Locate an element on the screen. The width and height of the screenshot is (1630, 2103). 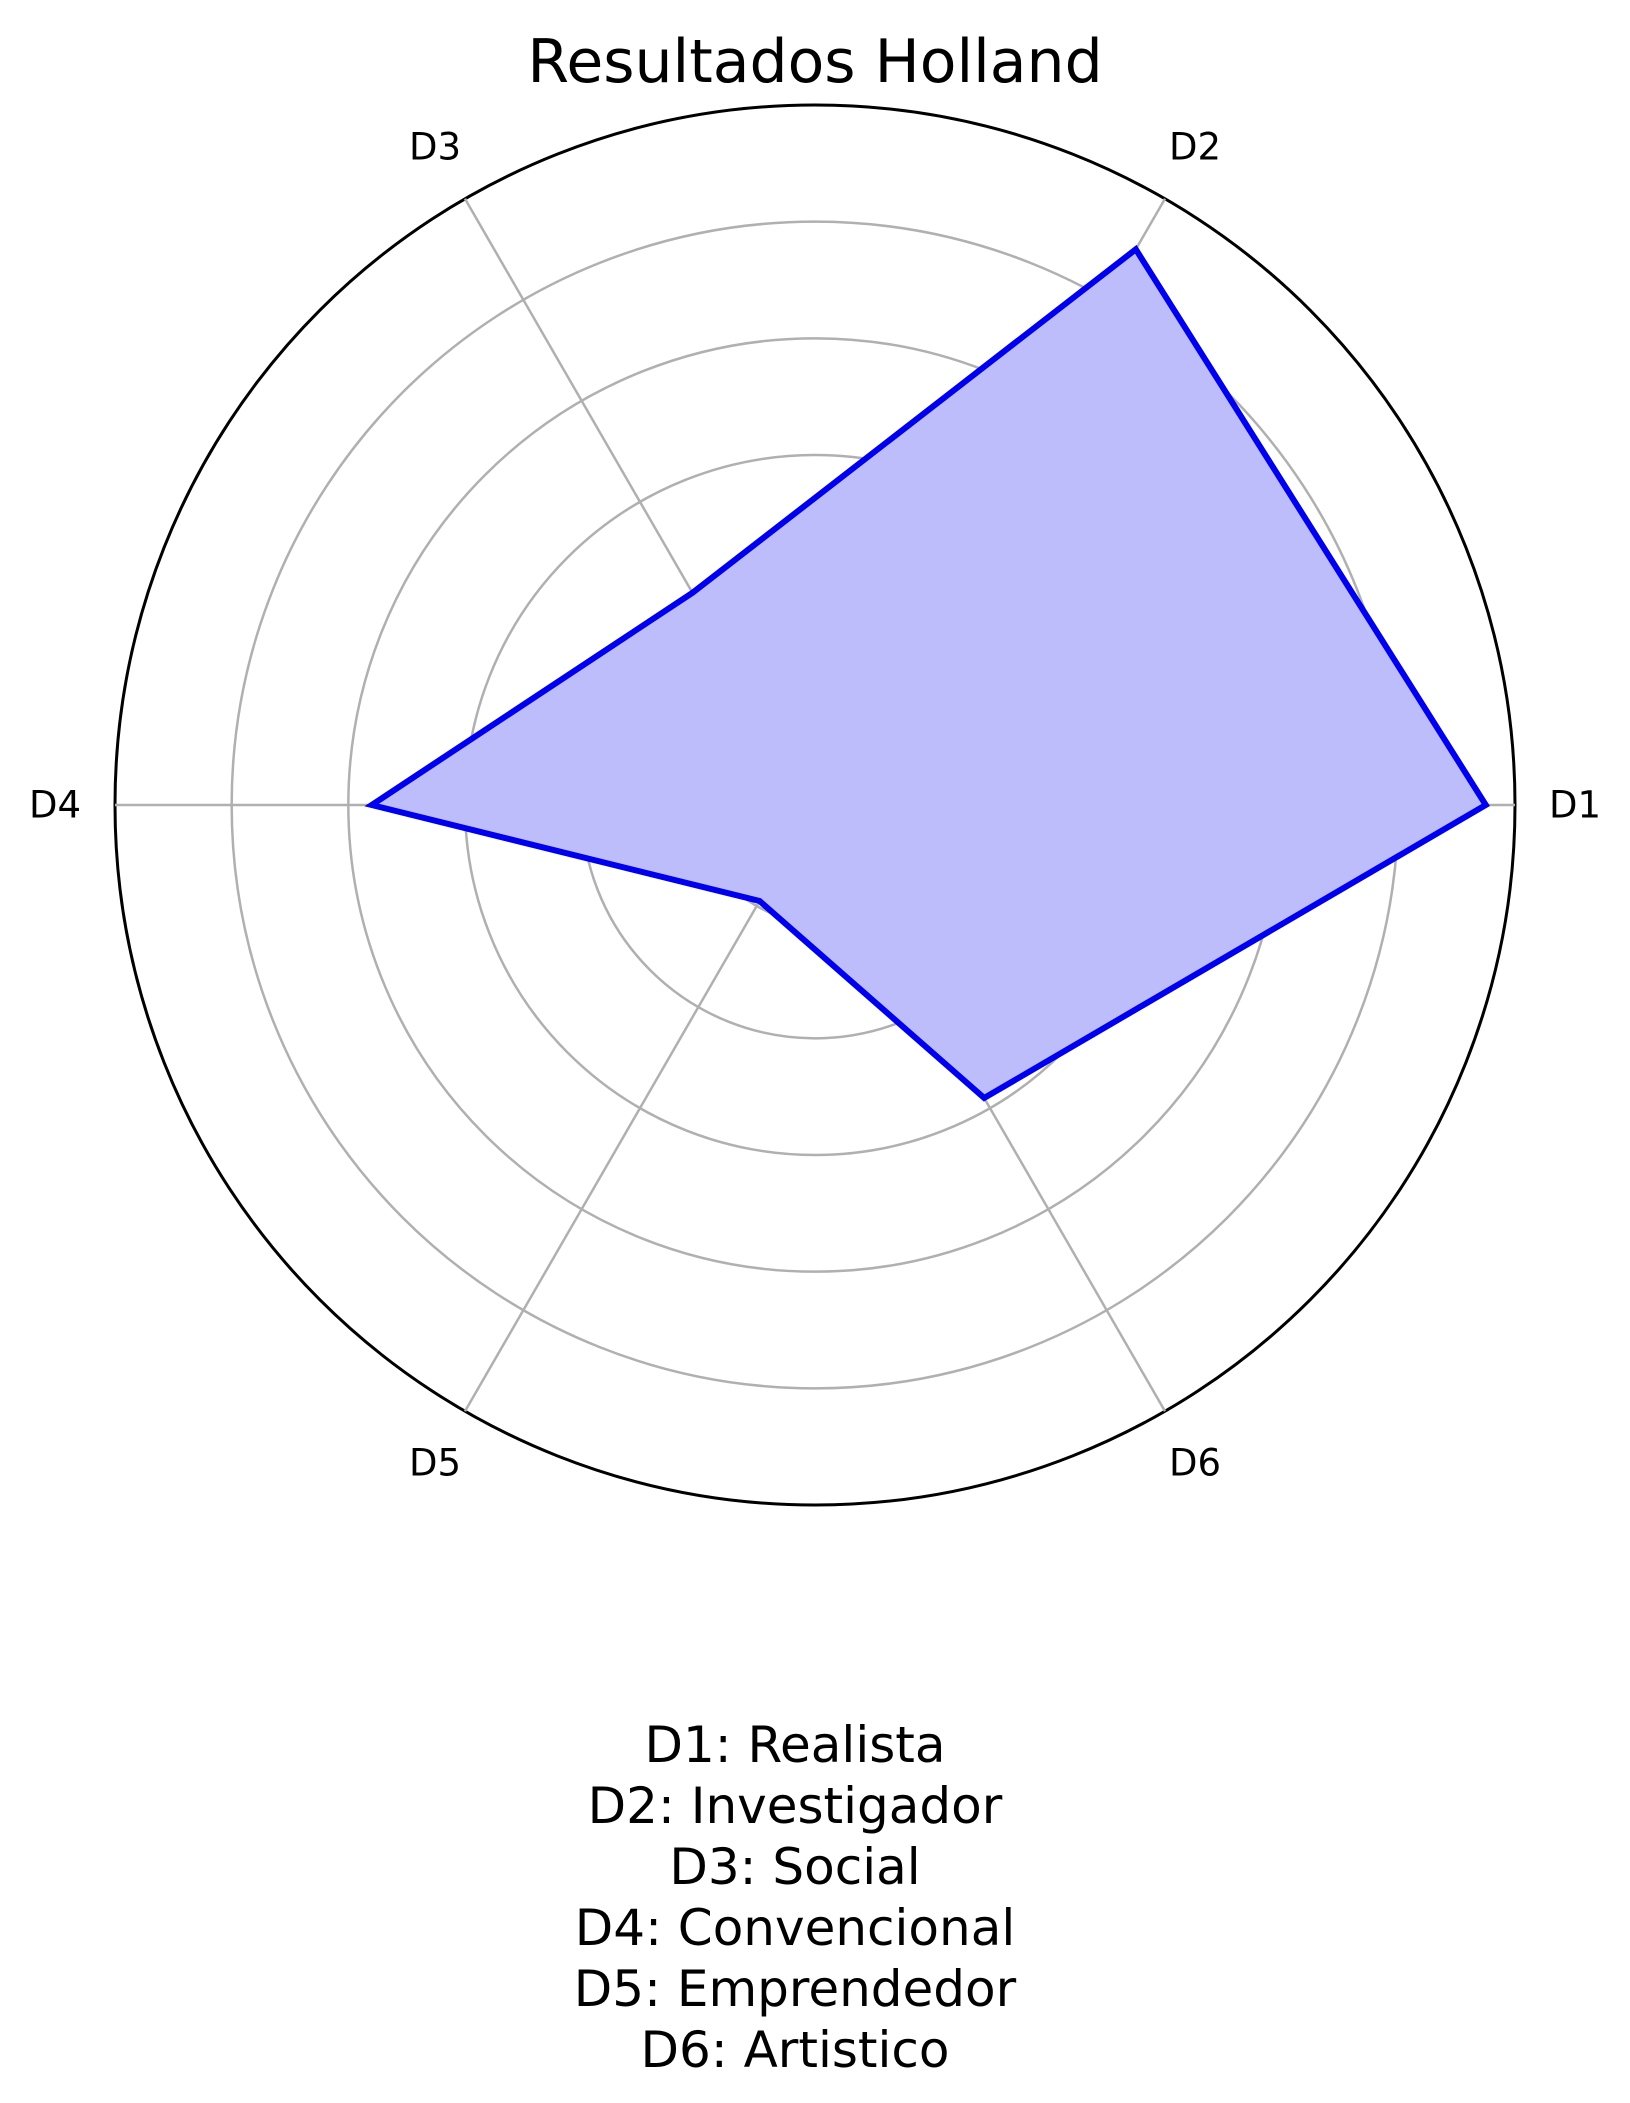
legend-entry-d3: D3: Social is located at coordinates (795, 1867).